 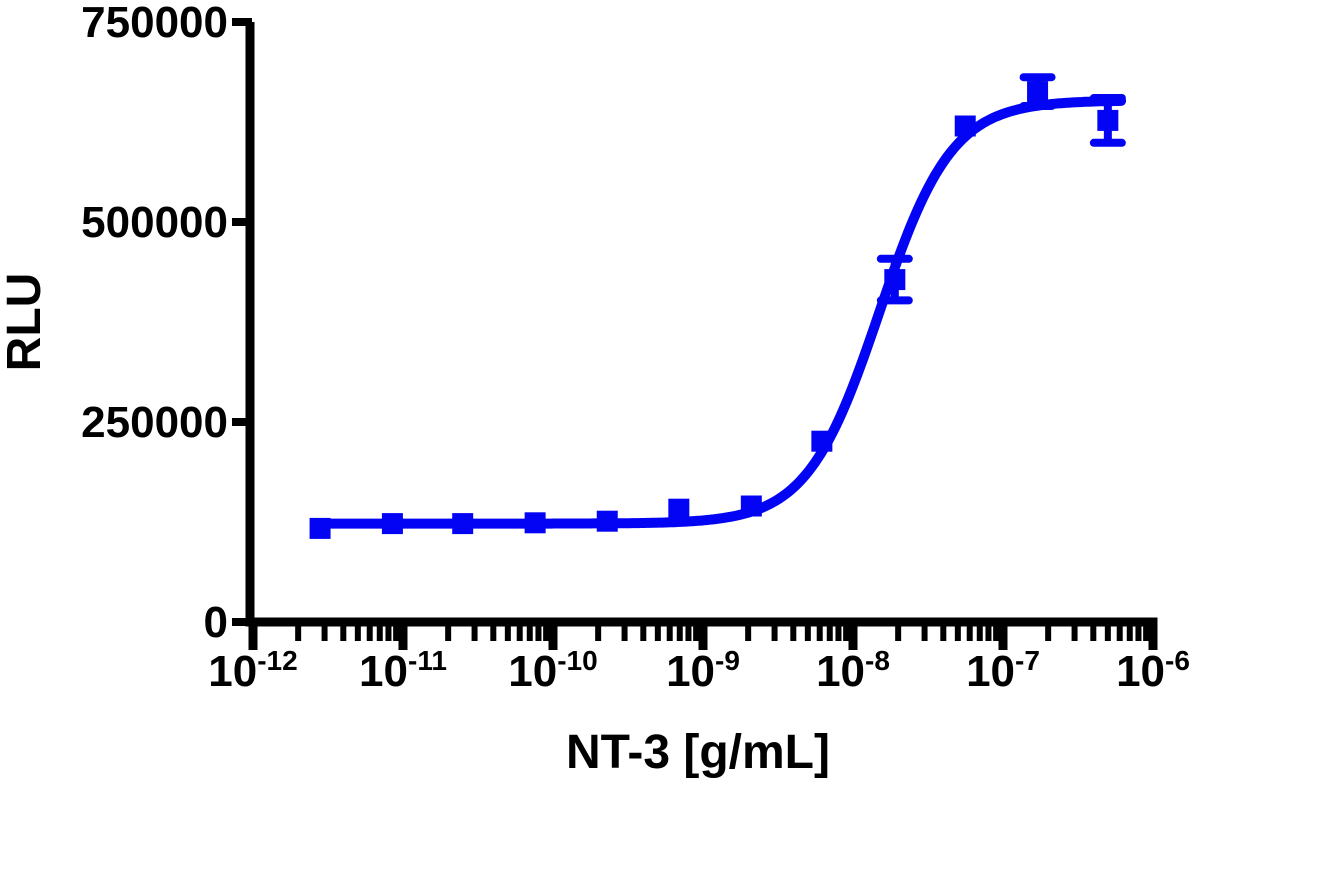 I want to click on x-ticks: 10⁻¹² 10⁻¹¹ 10⁻¹⁰ 10⁻⁹ 10⁻⁸ 10⁻⁷ 10⁻⁶, so click(x=699, y=658).